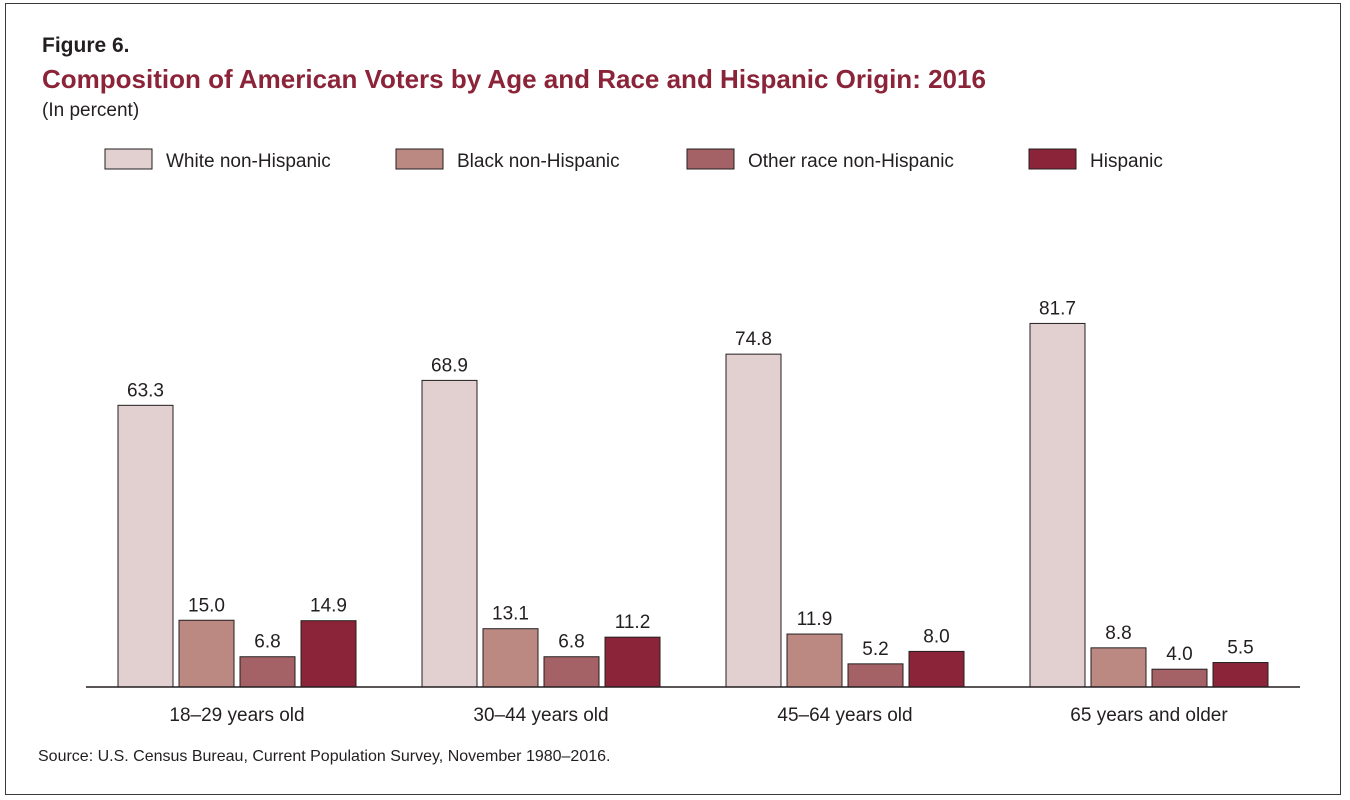  What do you see at coordinates (145, 390) in the screenshot?
I see `data-label-white-non-hispanic-18-29-years-old: 63.3` at bounding box center [145, 390].